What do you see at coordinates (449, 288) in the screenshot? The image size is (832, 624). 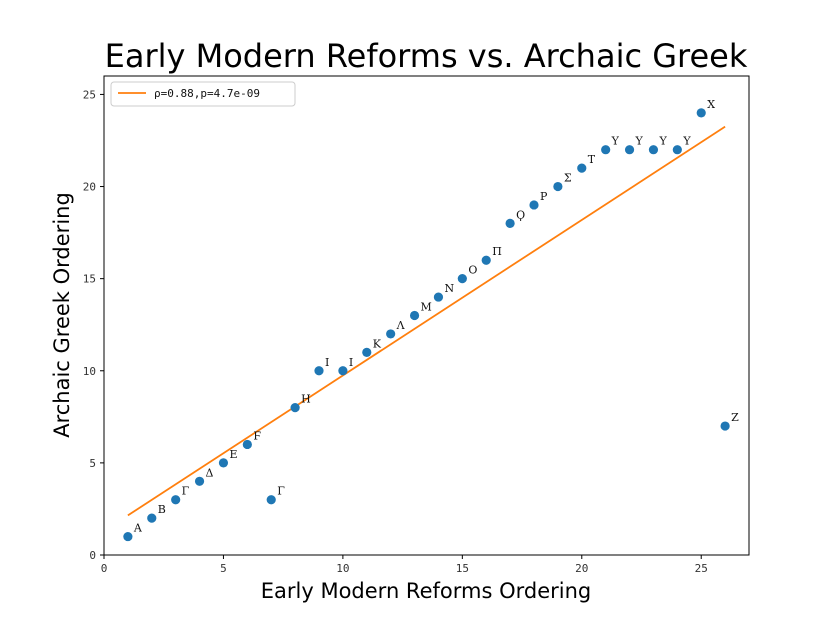 I see `point-label: Ν` at bounding box center [449, 288].